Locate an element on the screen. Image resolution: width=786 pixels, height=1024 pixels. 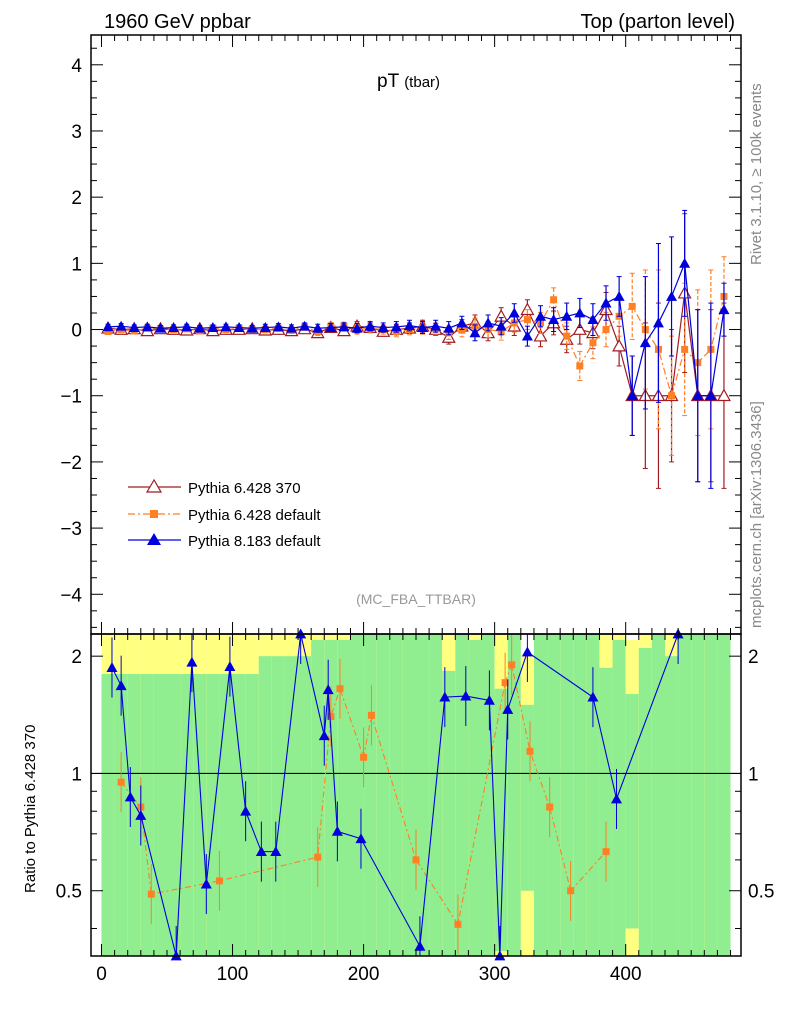
x-tick-label: 300 is located at coordinates (495, 974).